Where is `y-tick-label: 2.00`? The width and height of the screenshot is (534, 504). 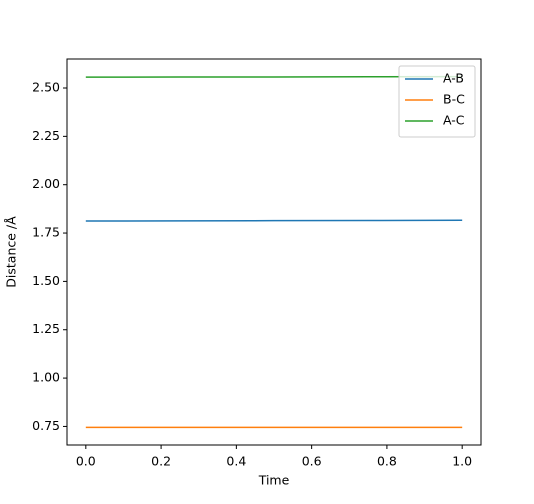
y-tick-label: 2.00 is located at coordinates (46, 183).